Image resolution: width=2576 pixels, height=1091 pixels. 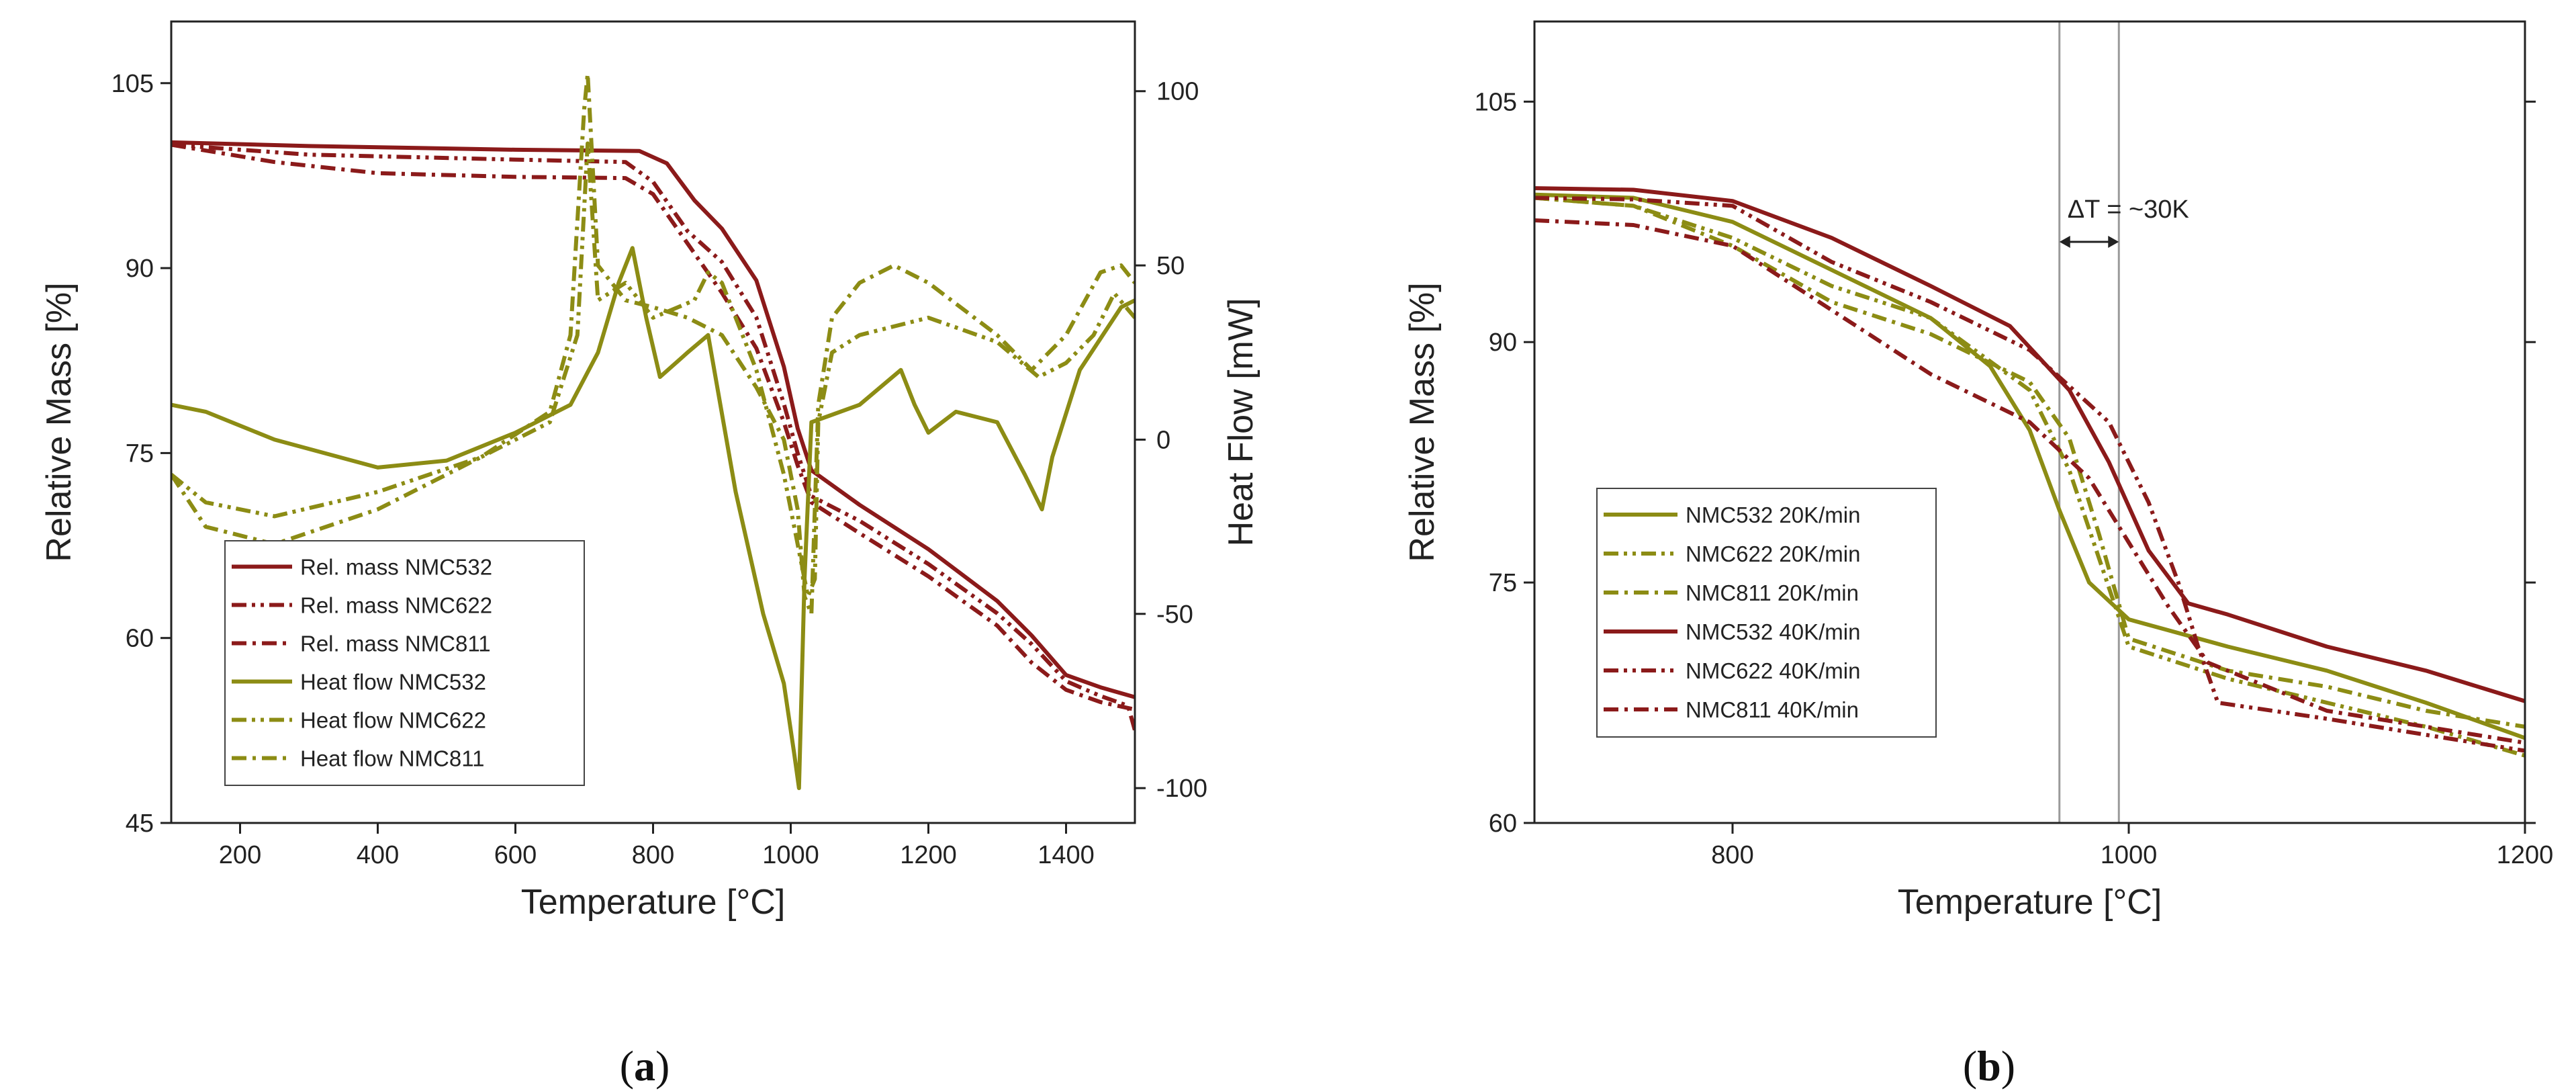 What do you see at coordinates (1066, 855) in the screenshot?
I see `panel-a-x-tick-label: 1400` at bounding box center [1066, 855].